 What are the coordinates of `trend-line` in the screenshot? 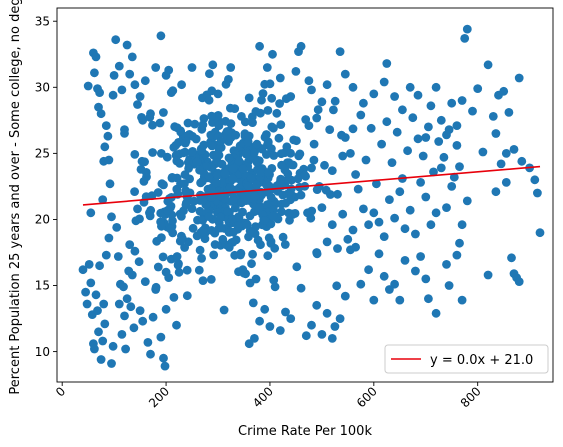 It's located at (311, 185).